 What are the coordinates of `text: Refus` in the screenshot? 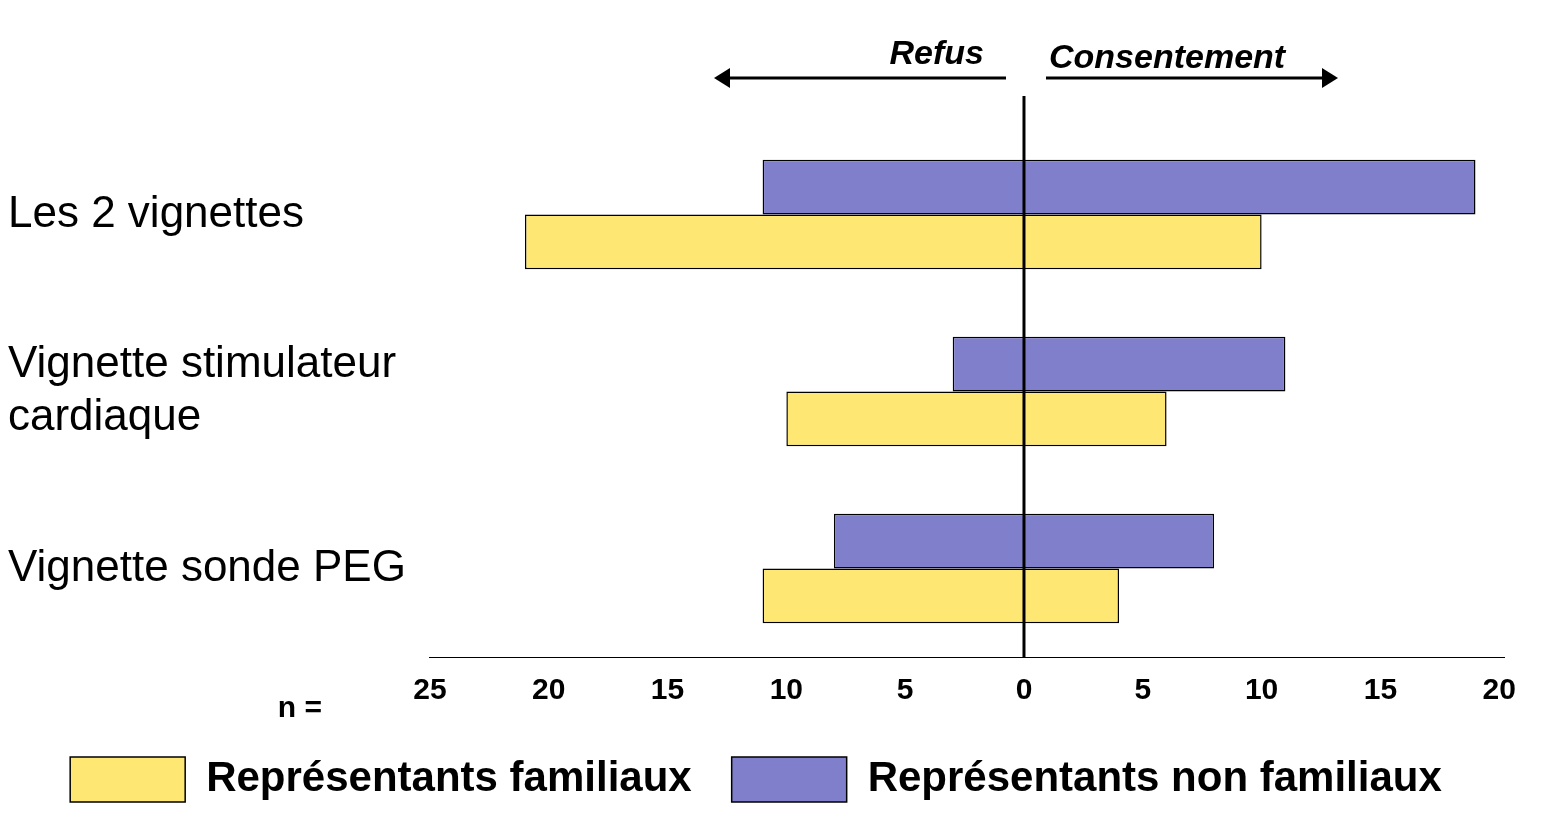 It's located at (936, 52).